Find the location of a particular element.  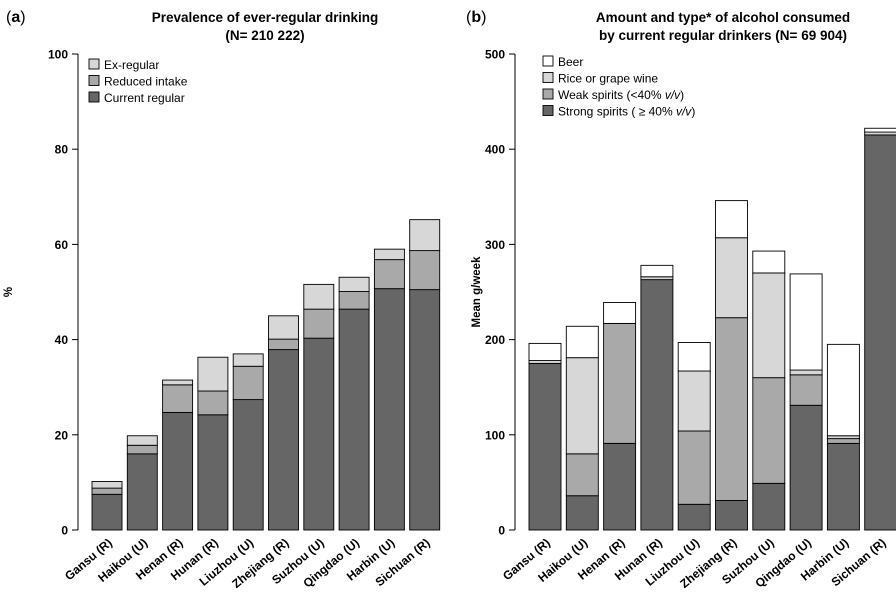

bar-haikou-u-rice-or-grape-wine is located at coordinates (582, 406).